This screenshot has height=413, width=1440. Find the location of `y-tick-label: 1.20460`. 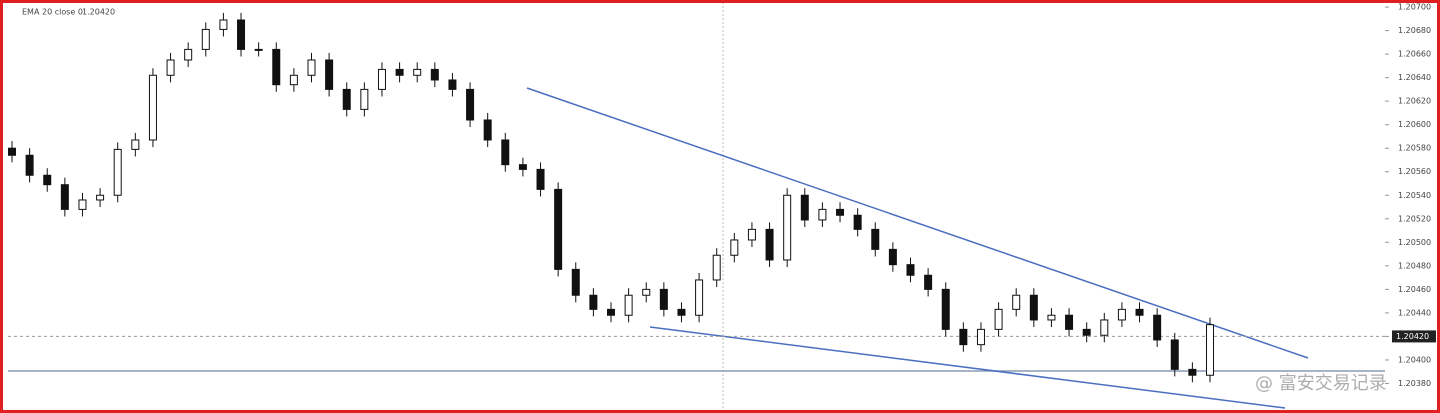

y-tick-label: 1.20460 is located at coordinates (1414, 289).